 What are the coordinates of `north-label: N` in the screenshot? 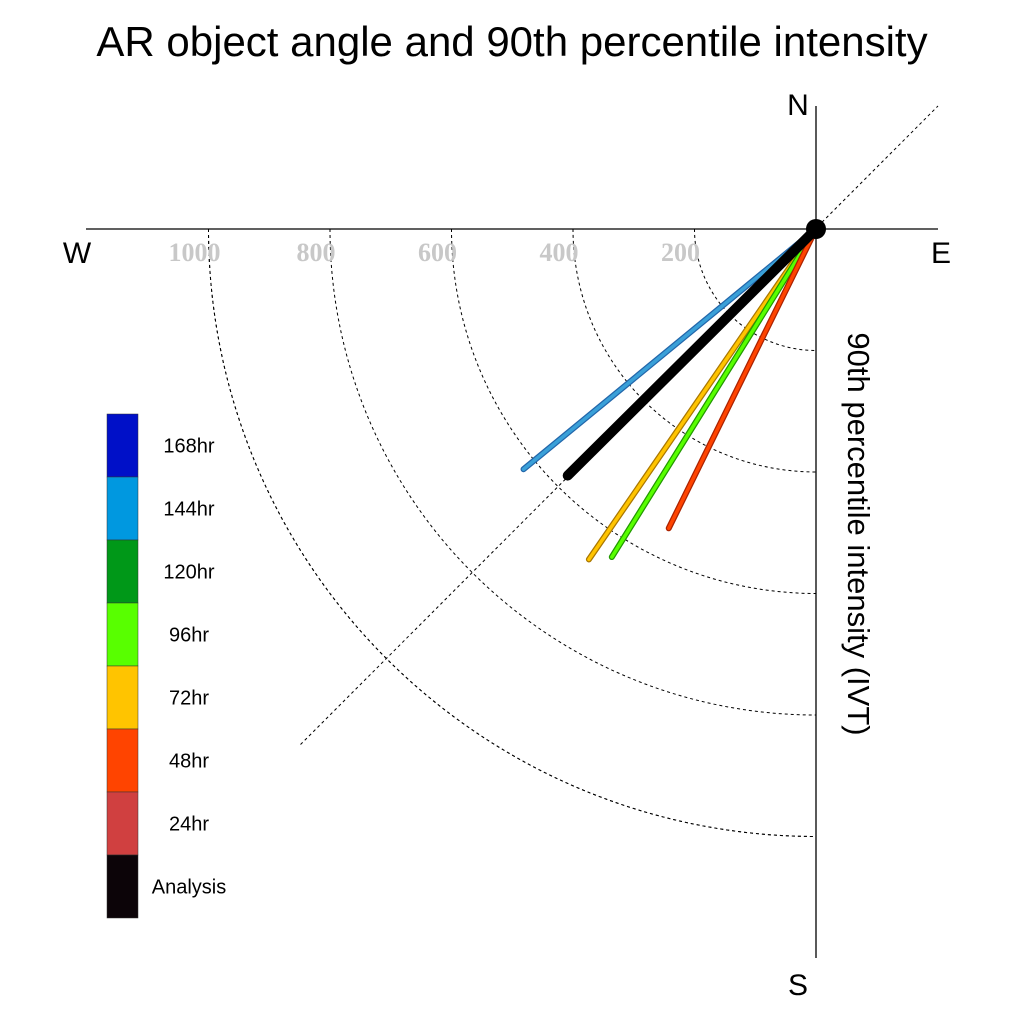 It's located at (798, 105).